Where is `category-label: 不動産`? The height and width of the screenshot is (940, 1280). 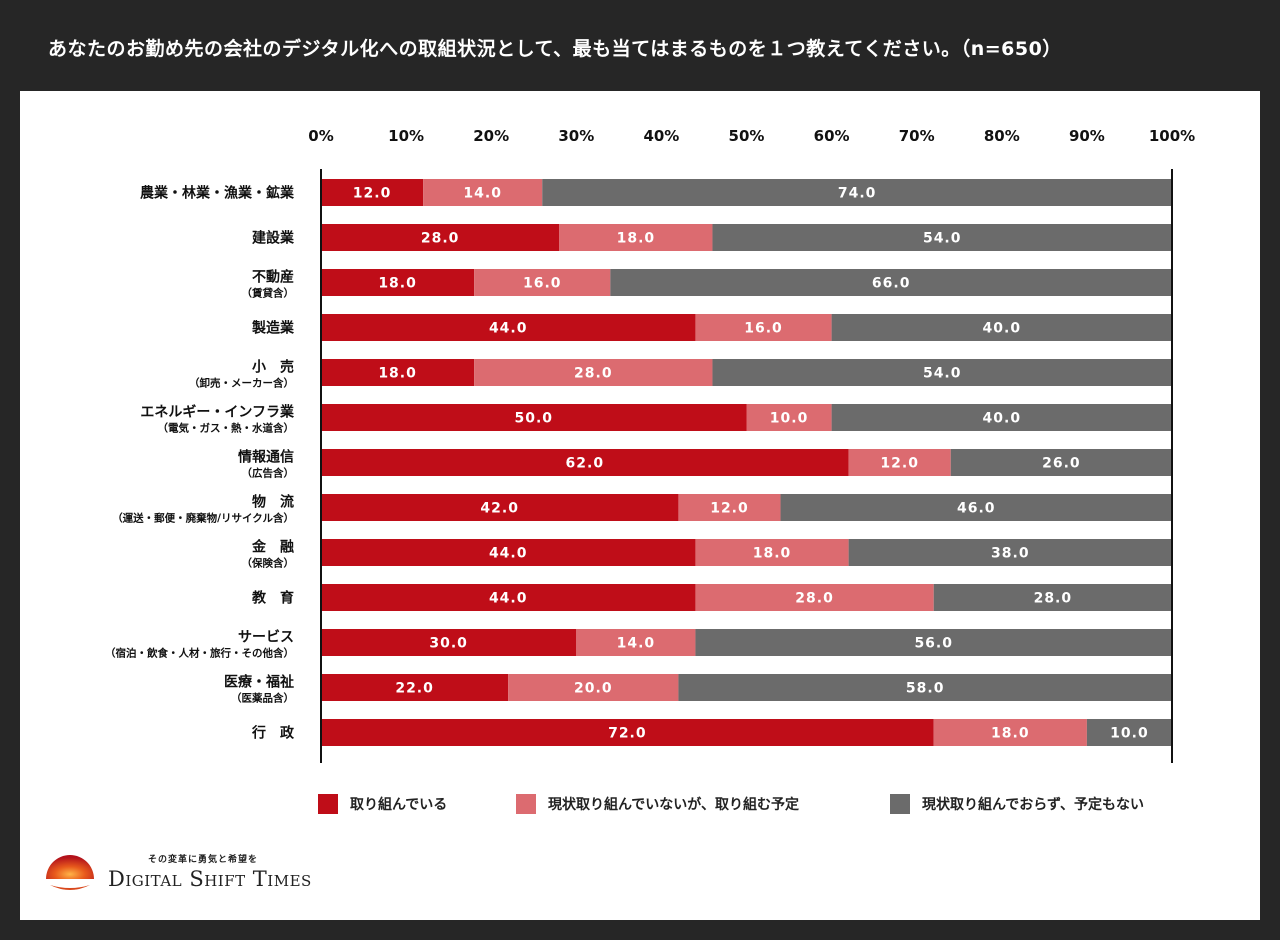 category-label: 不動産 is located at coordinates (273, 277).